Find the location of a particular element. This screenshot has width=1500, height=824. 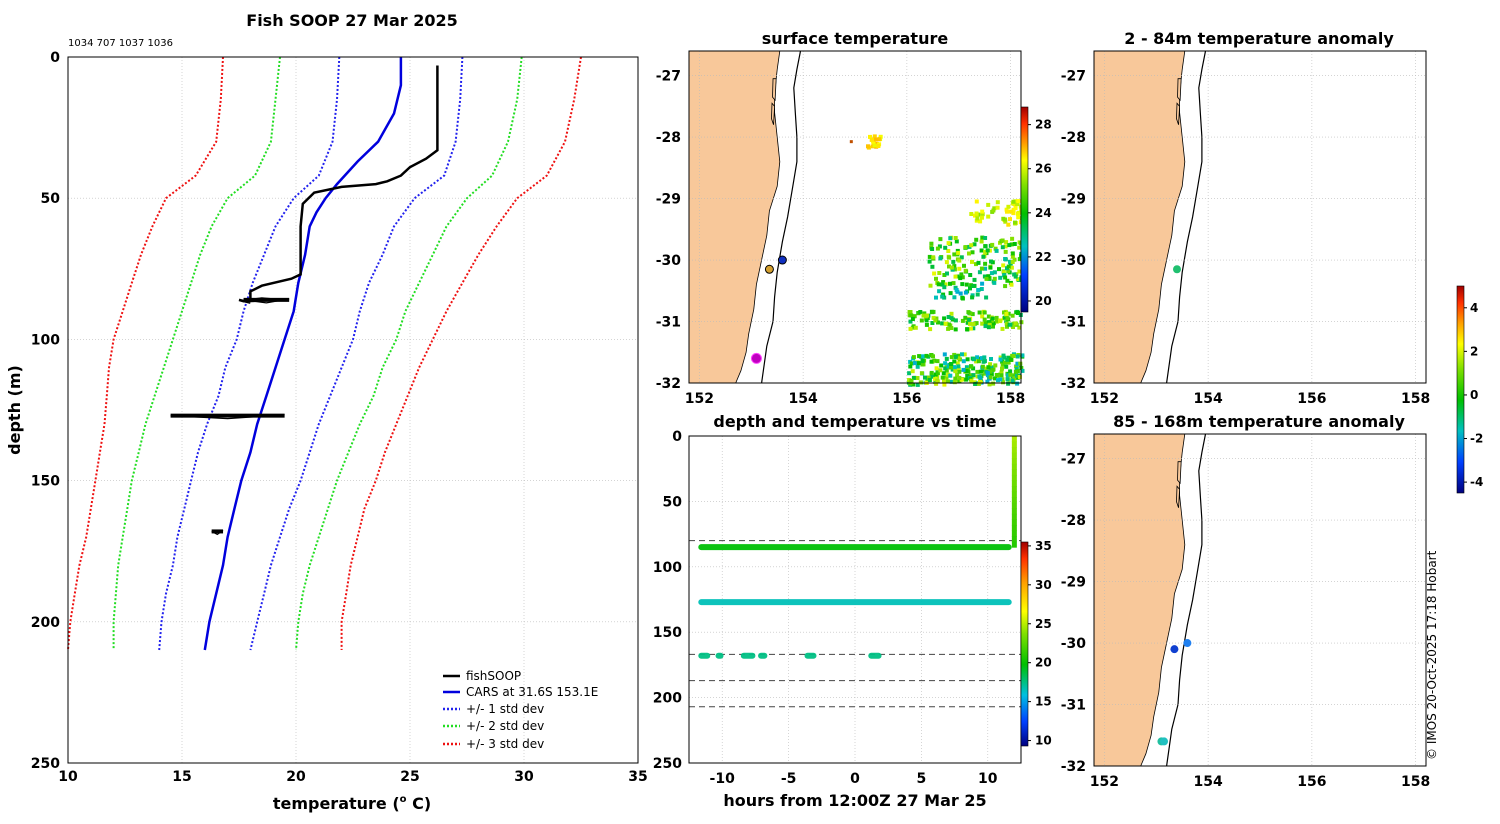

map-lon-label: 152 is located at coordinates (1104, 399).